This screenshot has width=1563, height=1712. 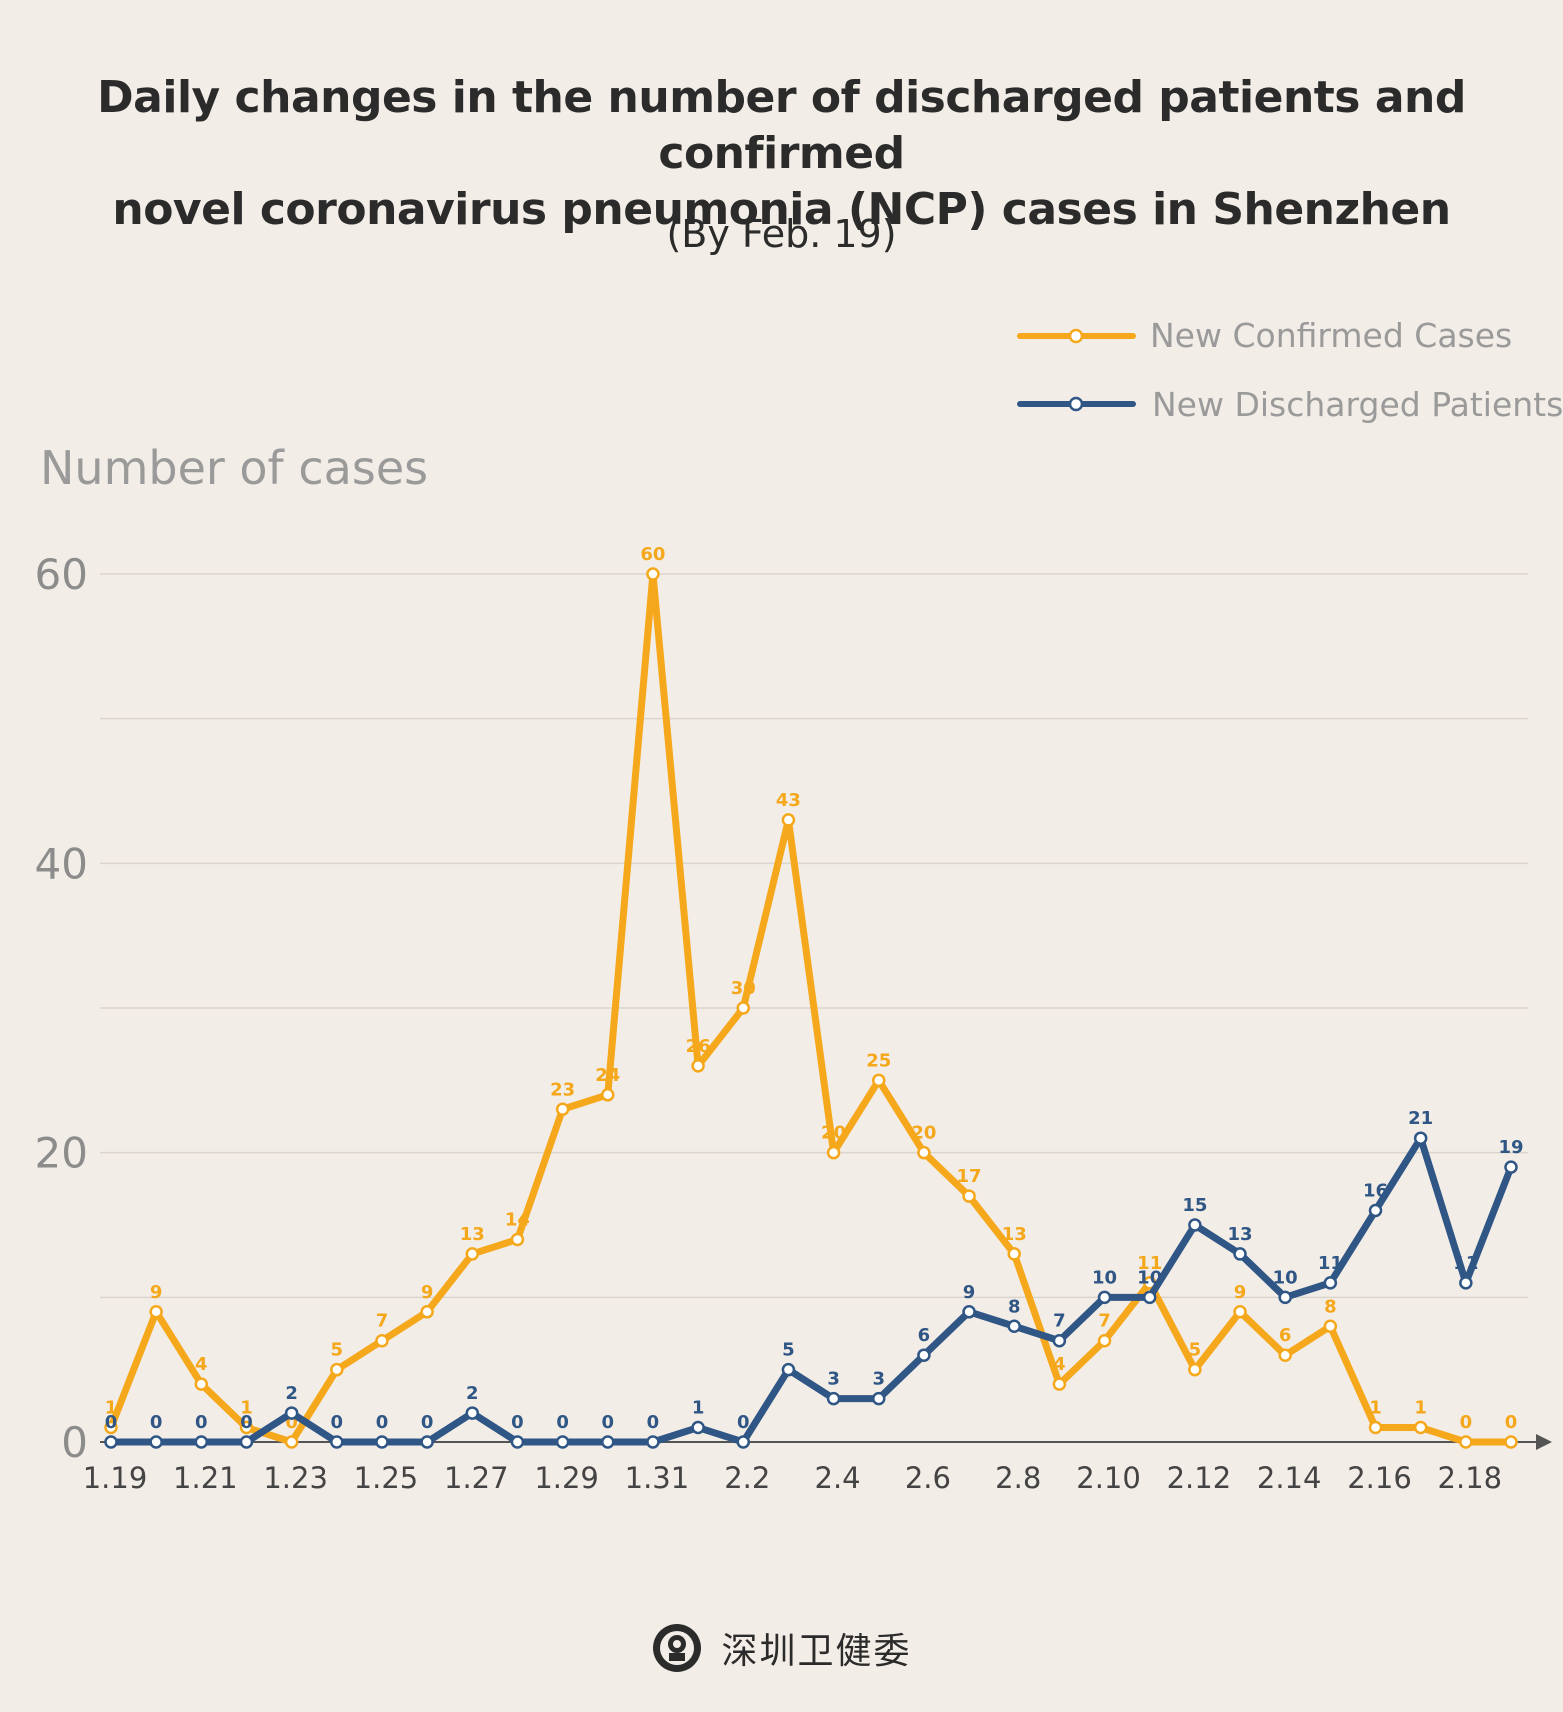 I want to click on legend-marker-discharged, so click(x=1076, y=404).